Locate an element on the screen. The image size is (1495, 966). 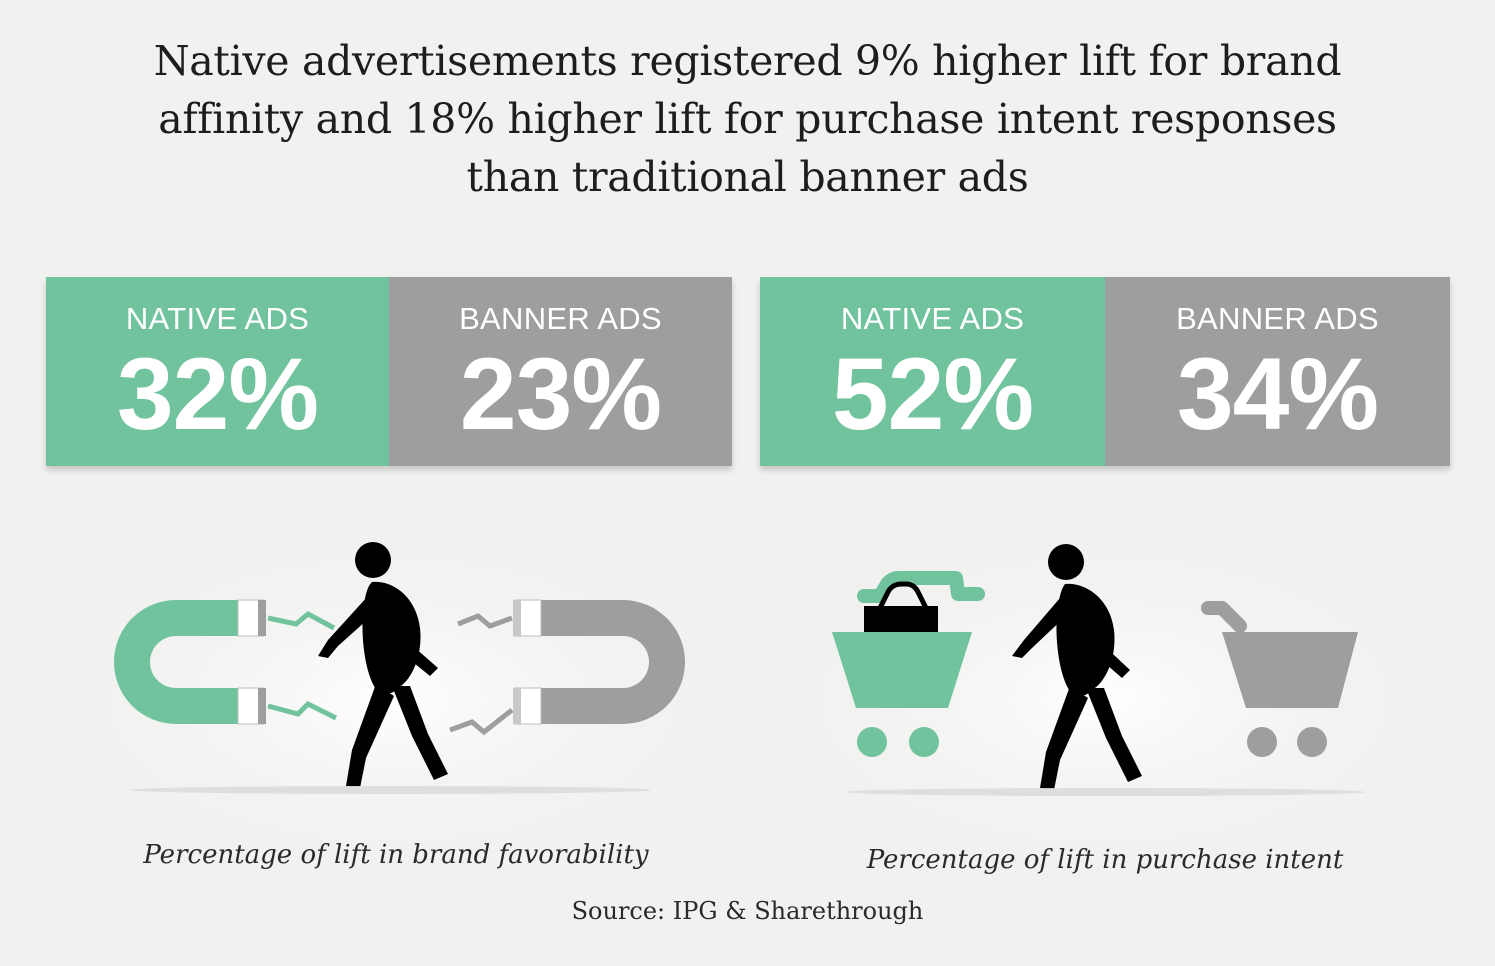
brand-favorability-stats: NATIVE ADS 32% BANNER ADS 23% is located at coordinates (389, 371).